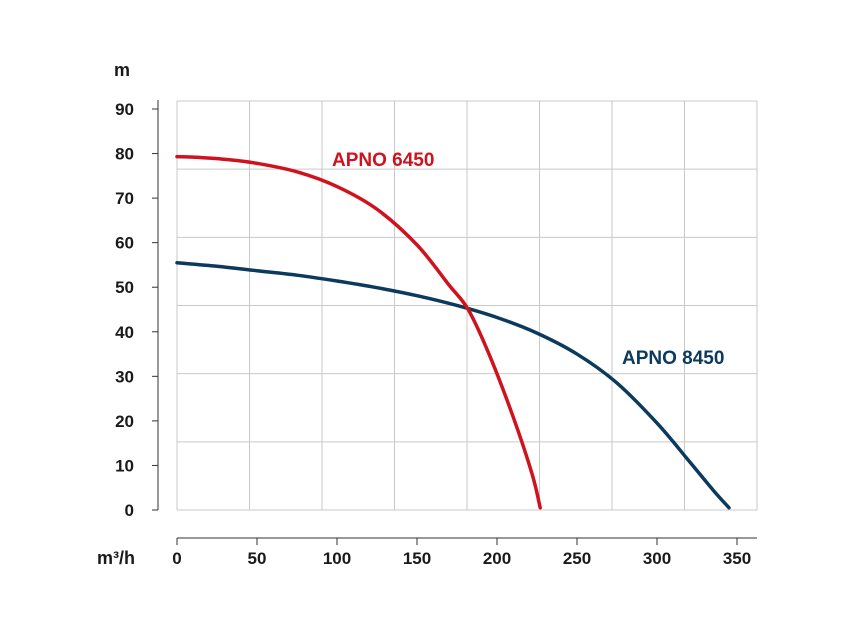  I want to click on x-tick-label: 200, so click(497, 558).